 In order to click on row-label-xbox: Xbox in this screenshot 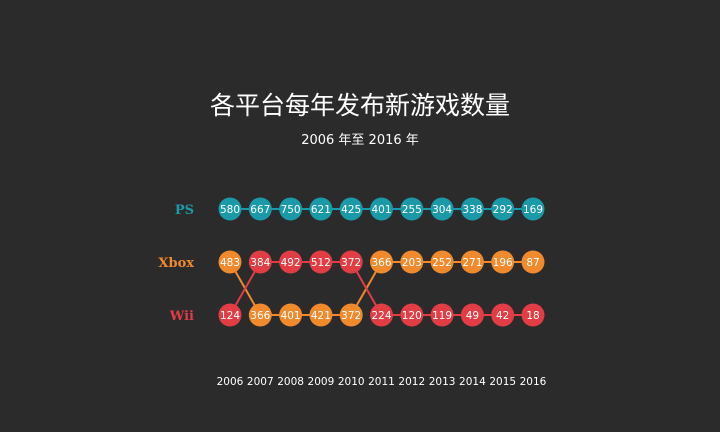, I will do `click(176, 263)`.